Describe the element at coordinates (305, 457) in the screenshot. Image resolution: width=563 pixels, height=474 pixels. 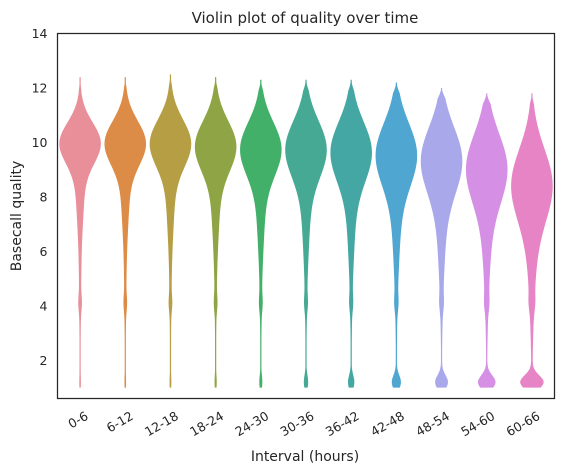
I see `x-axis-label: Interval (hours)` at that location.